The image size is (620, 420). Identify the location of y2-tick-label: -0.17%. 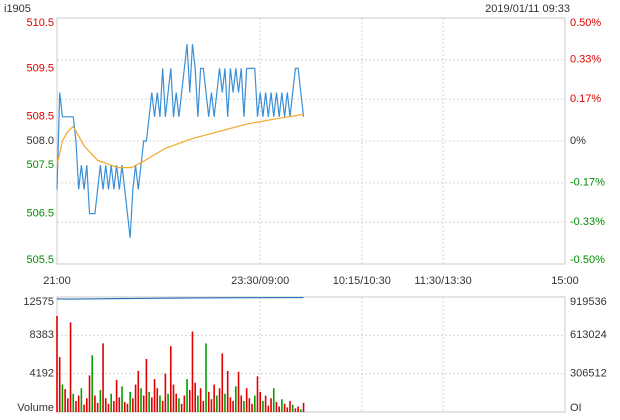
(587, 183).